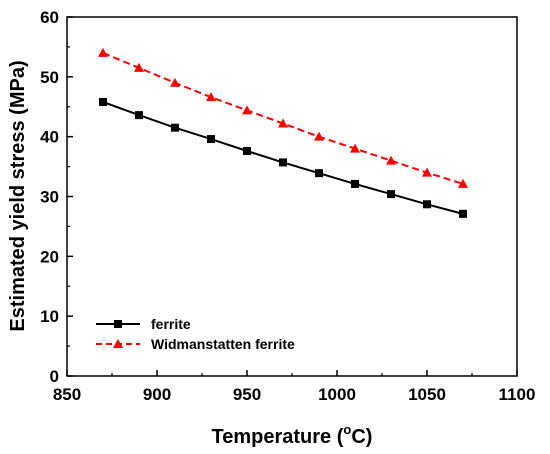 The width and height of the screenshot is (550, 454). I want to click on x-tick-label: 900, so click(157, 394).